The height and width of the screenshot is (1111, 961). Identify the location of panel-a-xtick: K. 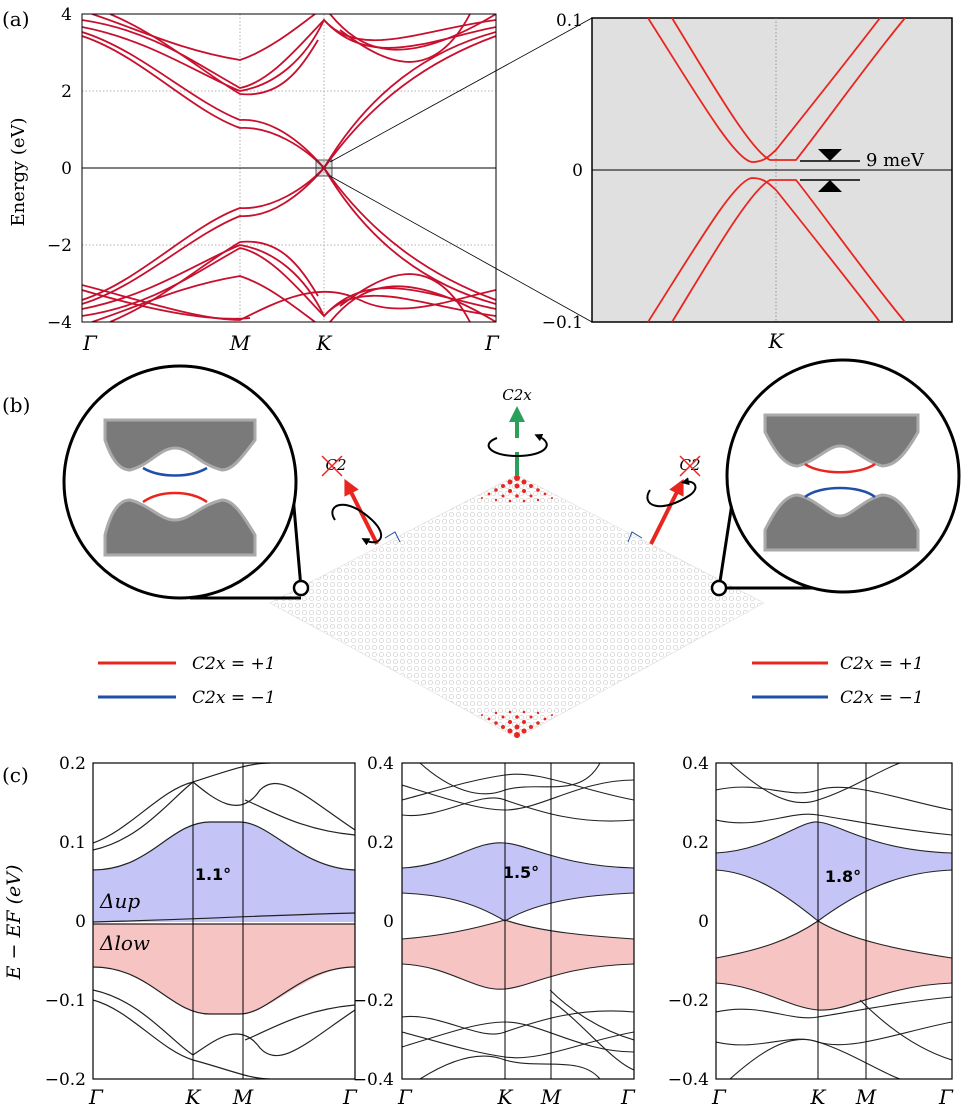
(324, 343).